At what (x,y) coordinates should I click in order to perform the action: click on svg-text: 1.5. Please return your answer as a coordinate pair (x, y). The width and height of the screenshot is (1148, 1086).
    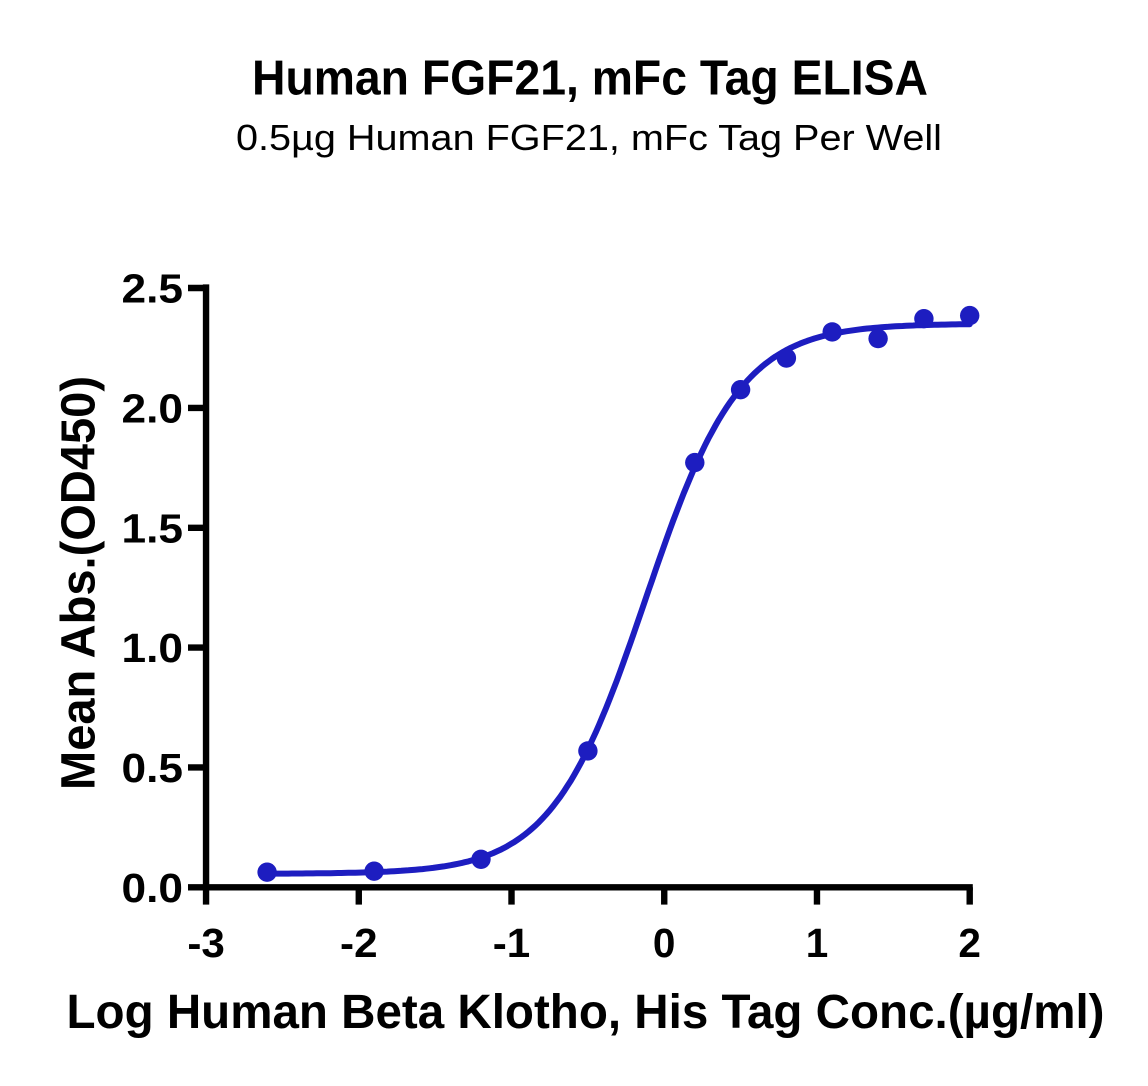
    Looking at the image, I should click on (153, 528).